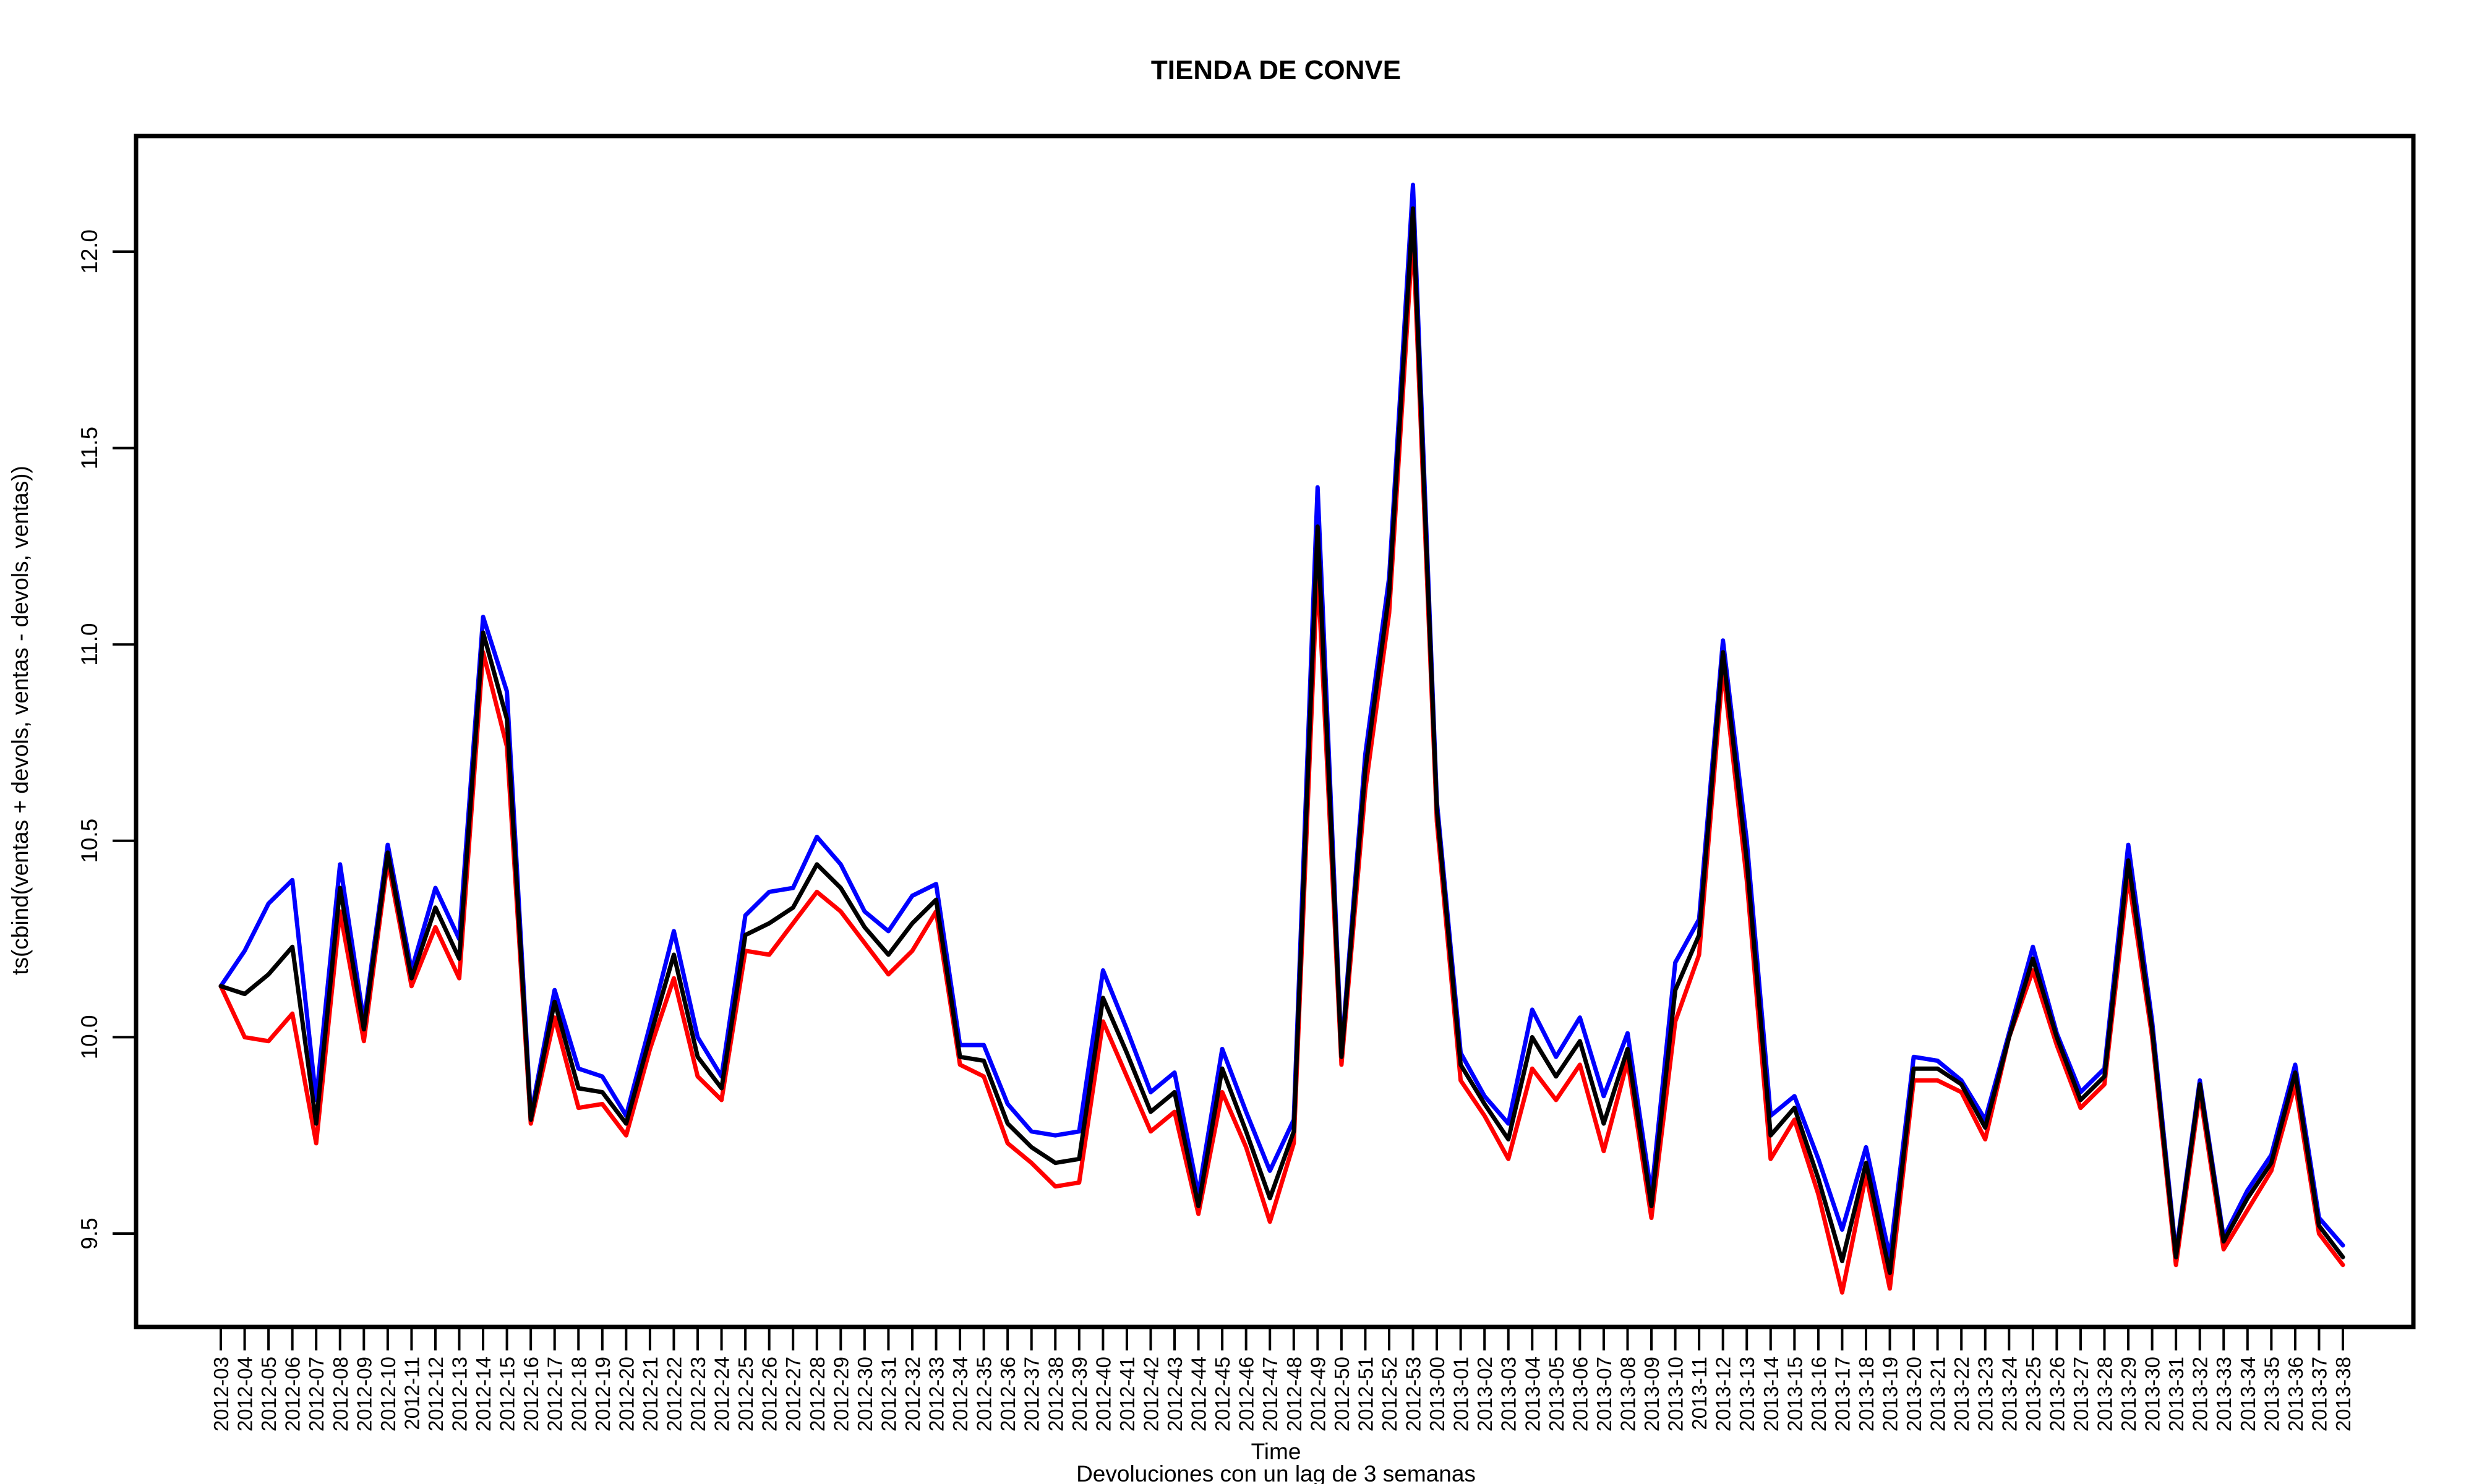  What do you see at coordinates (89, 841) in the screenshot?
I see `y-tick-label: 10.5` at bounding box center [89, 841].